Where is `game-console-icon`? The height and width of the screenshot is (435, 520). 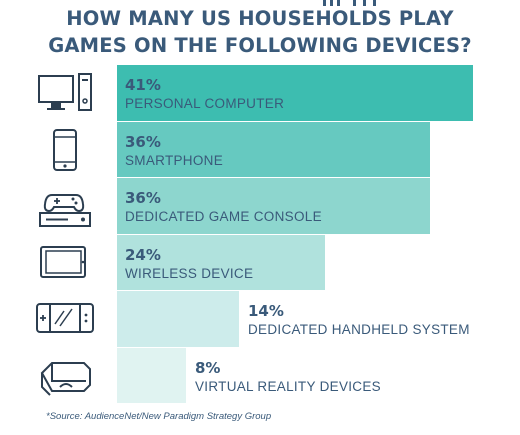
game-console-icon is located at coordinates (65, 210).